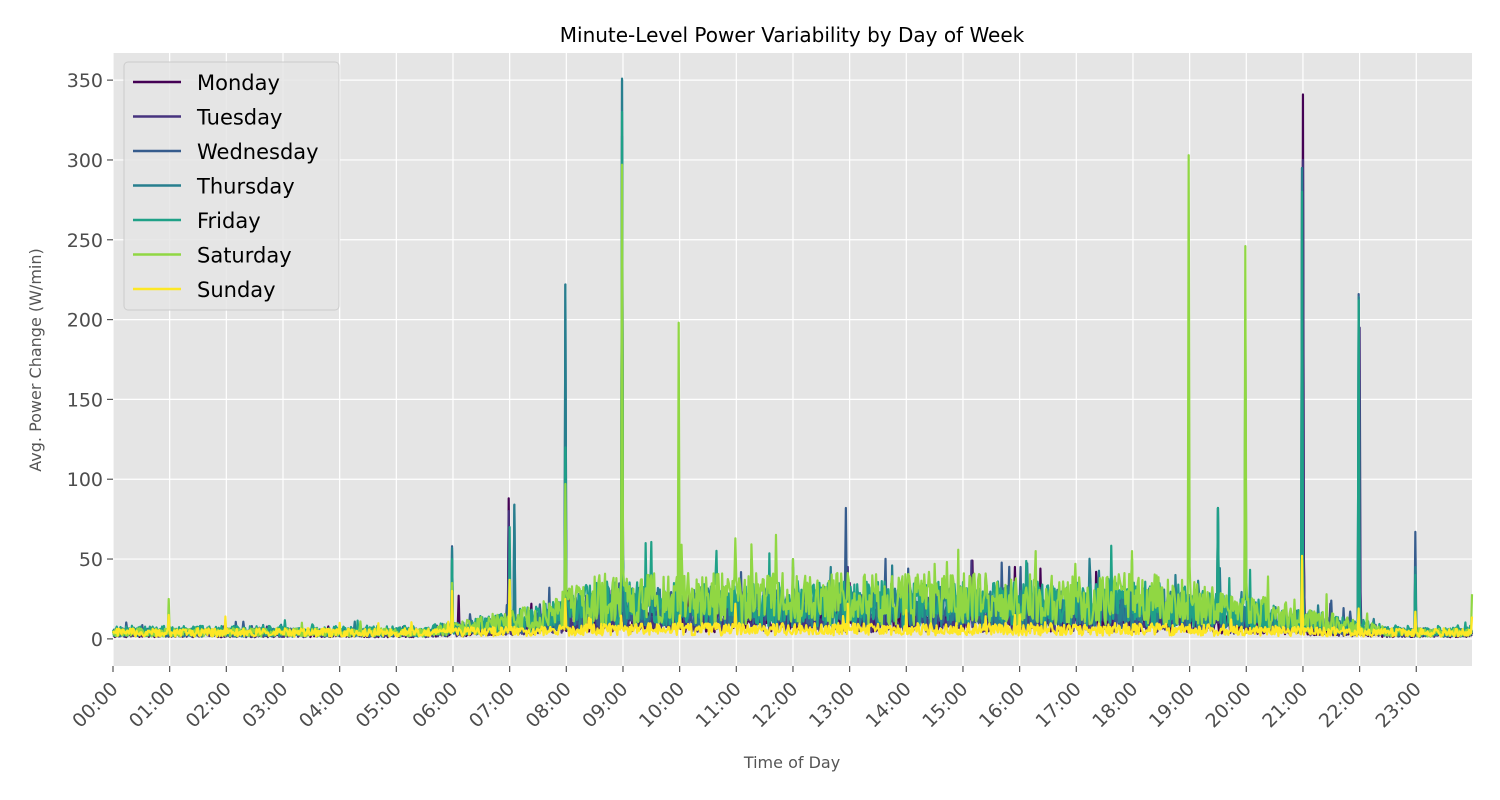 The width and height of the screenshot is (1500, 800). What do you see at coordinates (379, 705) in the screenshot?
I see `x-tick-label: 05:00` at bounding box center [379, 705].